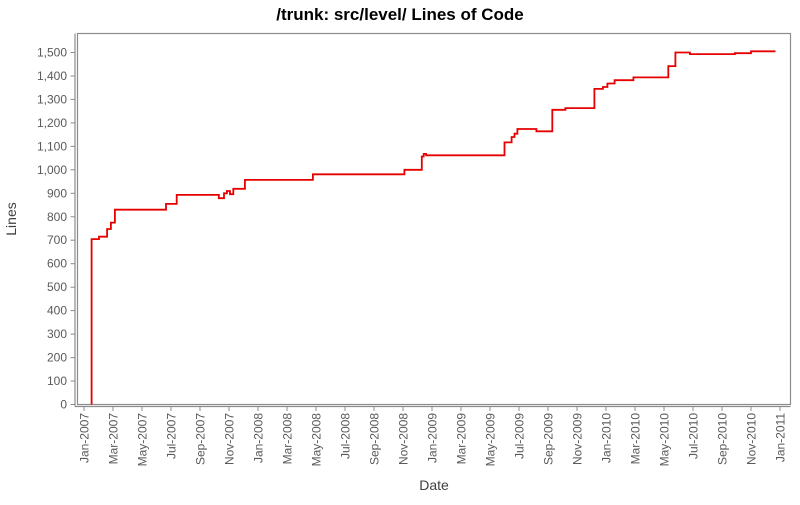 The width and height of the screenshot is (800, 505). I want to click on y-tick-label: 0, so click(63, 405).